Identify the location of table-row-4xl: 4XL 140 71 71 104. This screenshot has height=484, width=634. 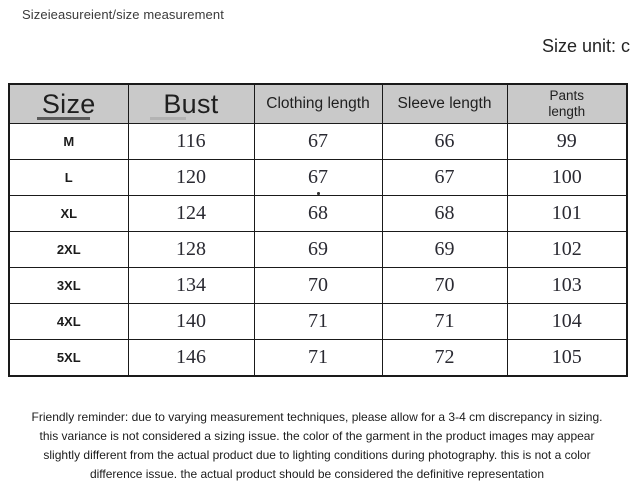
(318, 321).